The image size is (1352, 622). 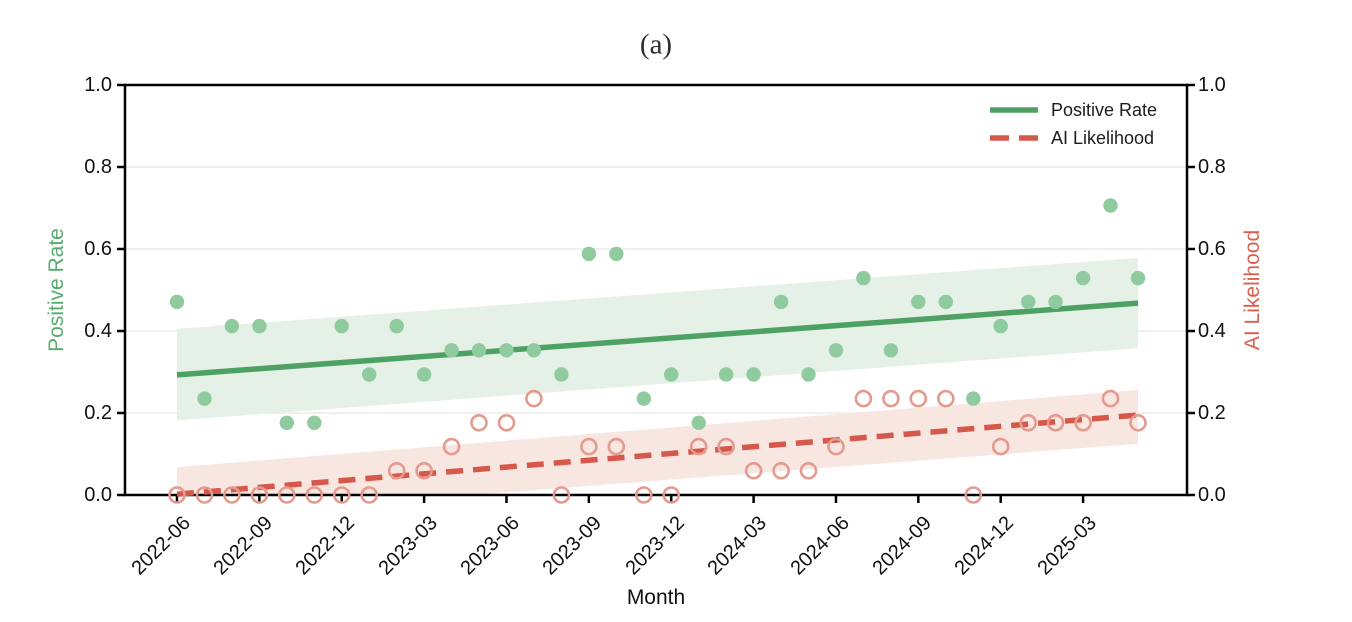 I want to click on y-tick-label-left: 0.6, so click(x=98, y=249).